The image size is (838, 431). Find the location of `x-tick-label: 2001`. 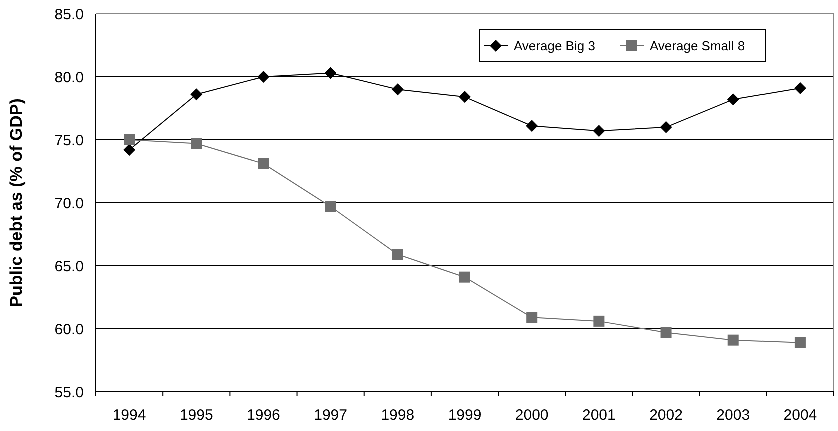

x-tick-label: 2001 is located at coordinates (599, 415).